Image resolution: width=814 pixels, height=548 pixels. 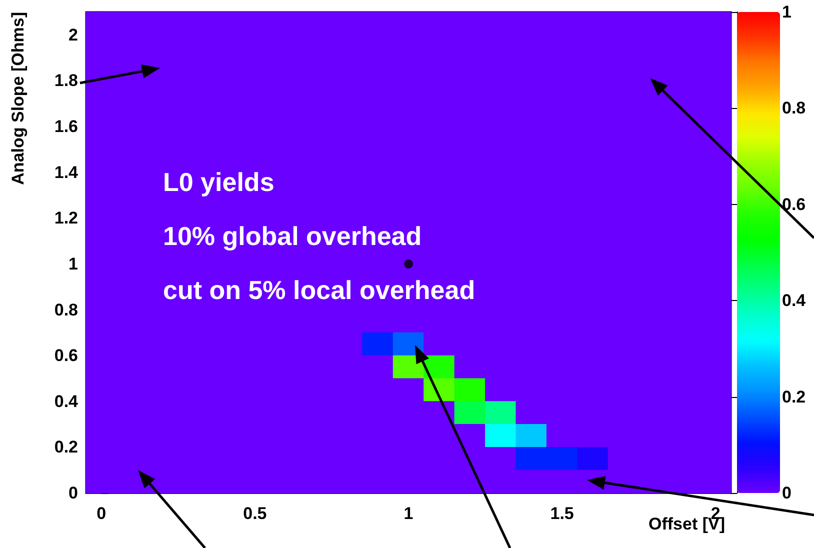 I want to click on y-tick-label: 1.8, so click(x=66, y=80).